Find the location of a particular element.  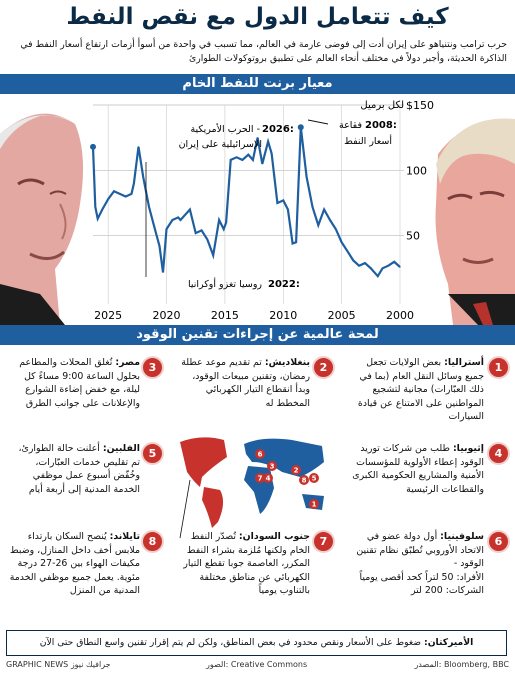

item-number-5: 5 is located at coordinates (152, 453).